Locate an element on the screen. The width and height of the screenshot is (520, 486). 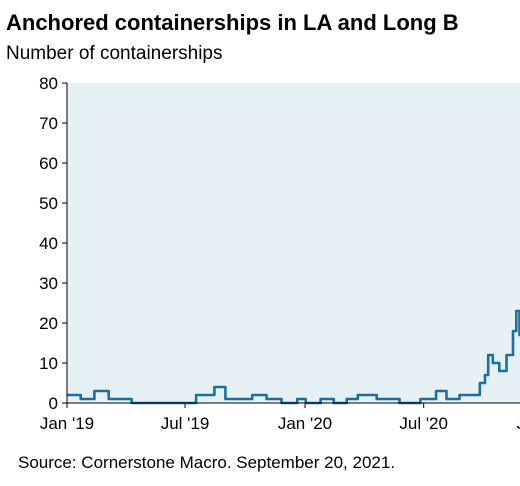
y-tick-label: 10 is located at coordinates (48, 363).